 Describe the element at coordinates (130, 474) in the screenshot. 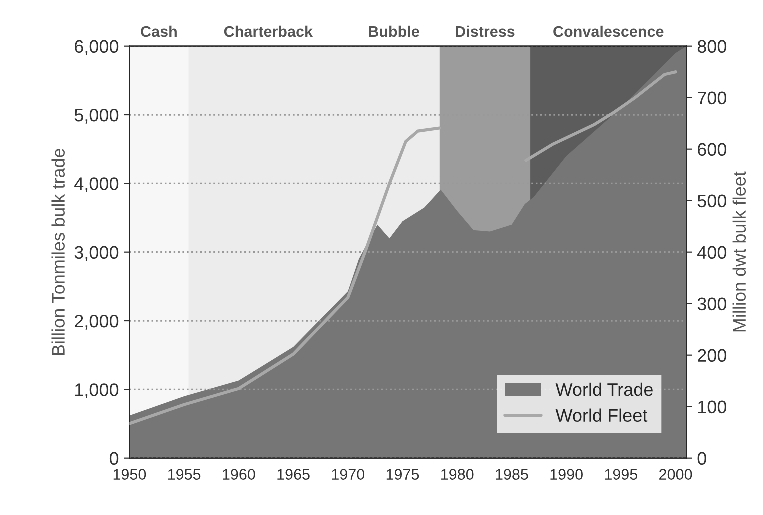

I see `x-tick-label: 1950` at that location.